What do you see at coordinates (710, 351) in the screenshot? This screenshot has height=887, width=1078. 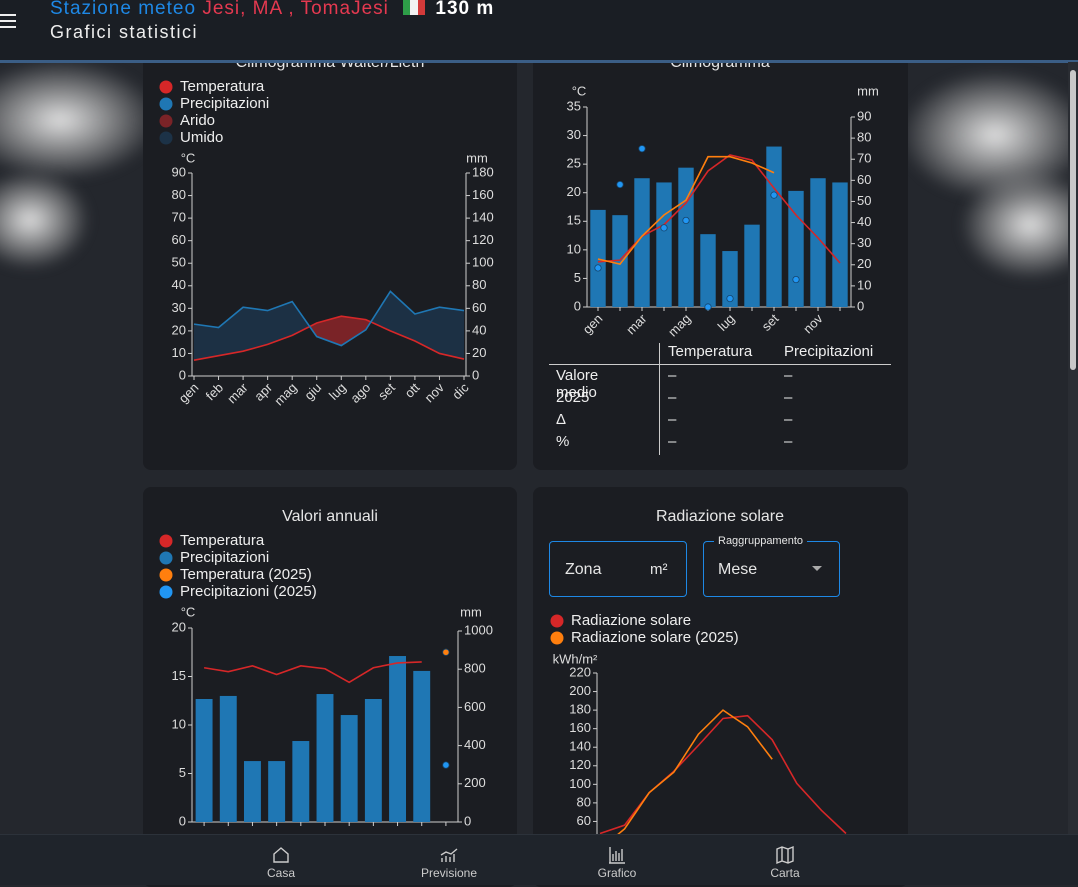 I see `table-header: Temperatura` at bounding box center [710, 351].